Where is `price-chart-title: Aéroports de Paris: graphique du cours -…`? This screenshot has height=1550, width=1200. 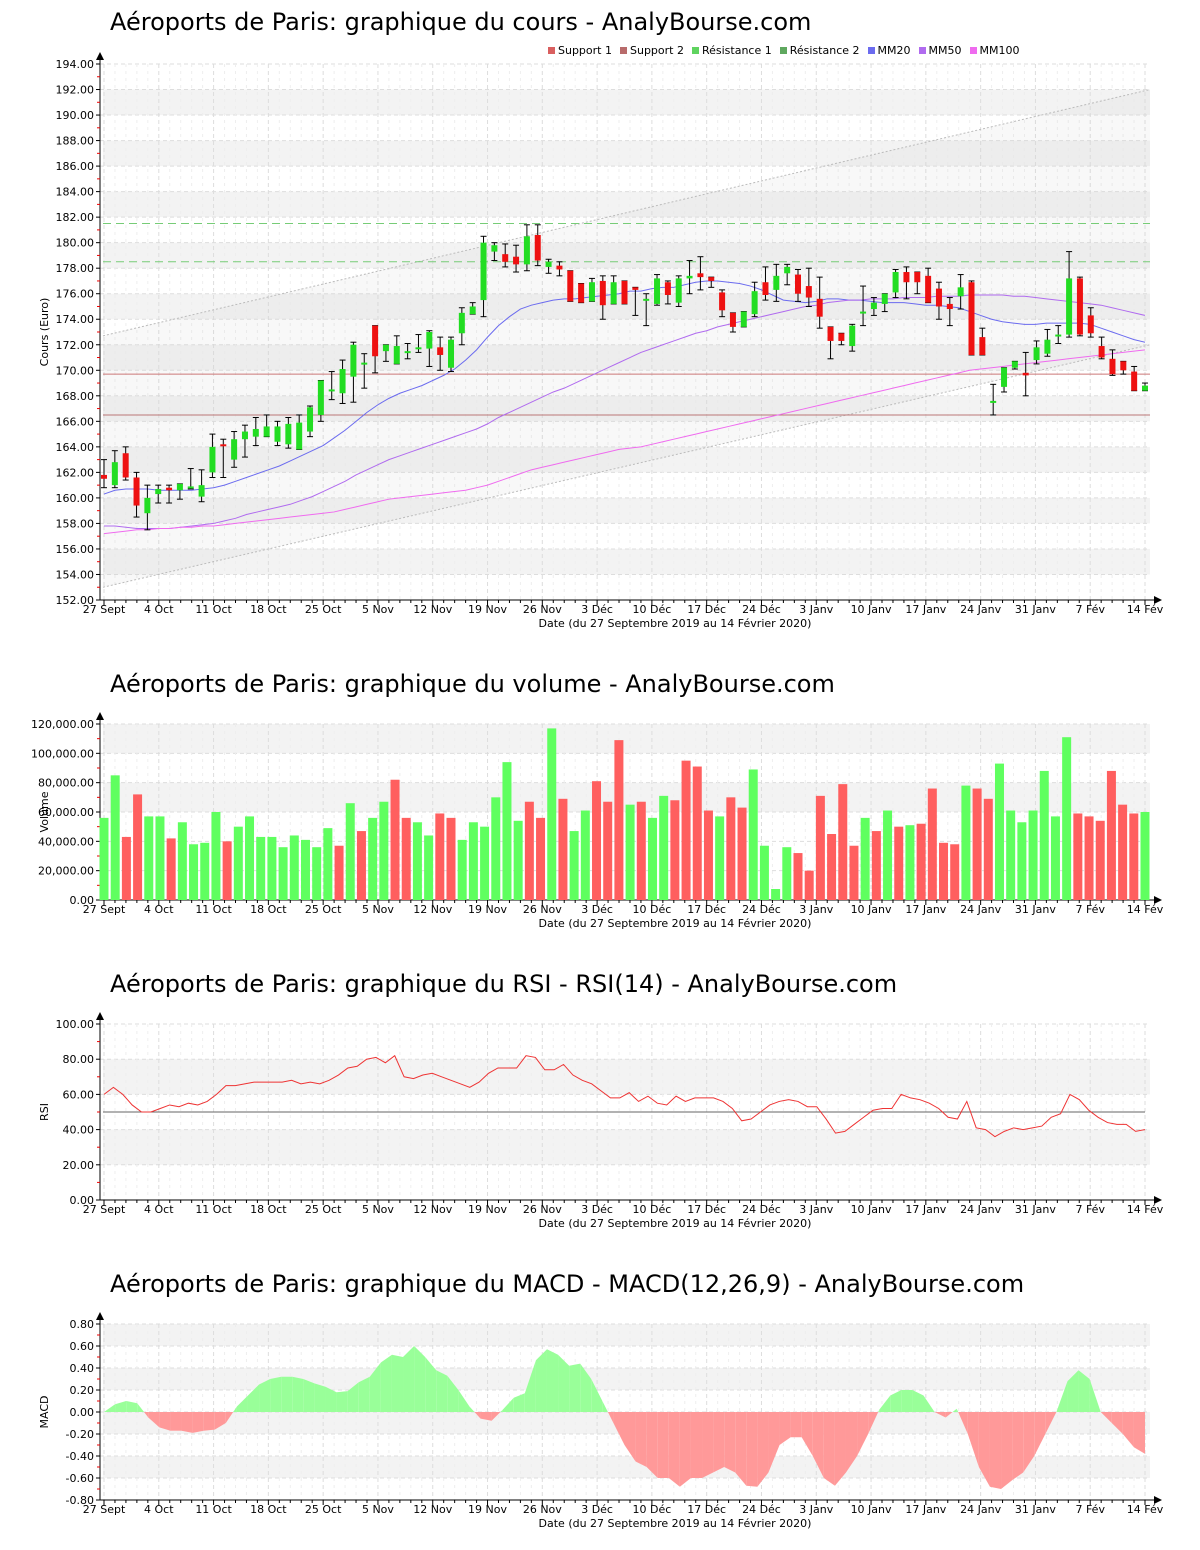 price-chart-title: Aéroports de Paris: graphique du cours -… is located at coordinates (461, 22).